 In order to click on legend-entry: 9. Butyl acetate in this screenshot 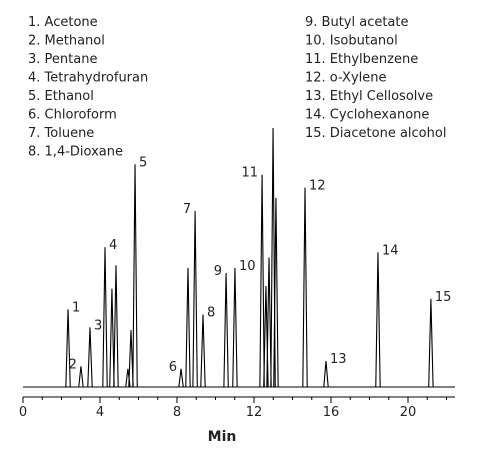, I will do `click(357, 22)`.